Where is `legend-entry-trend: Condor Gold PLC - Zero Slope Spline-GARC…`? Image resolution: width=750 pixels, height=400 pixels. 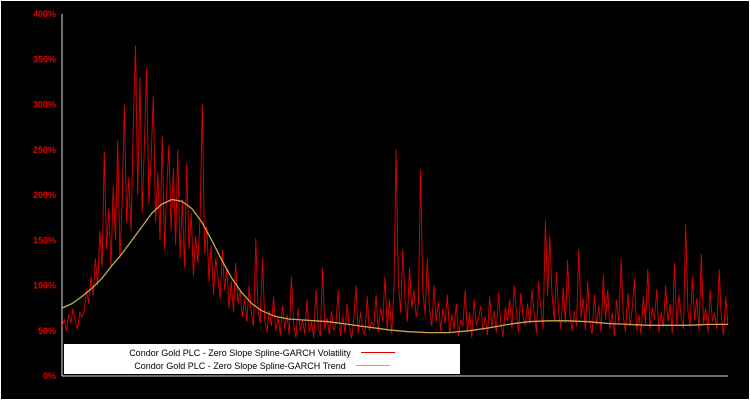 legend-entry-trend: Condor Gold PLC - Zero Slope Spline-GARC… is located at coordinates (262, 365).